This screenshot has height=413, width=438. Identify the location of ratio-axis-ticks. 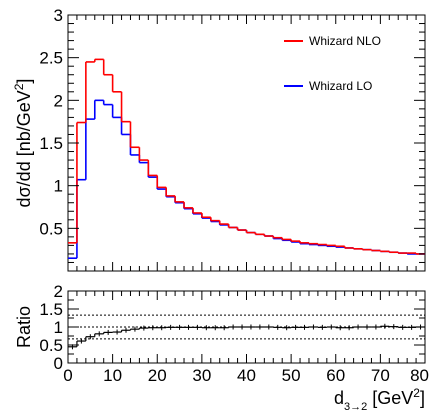
(246, 326).